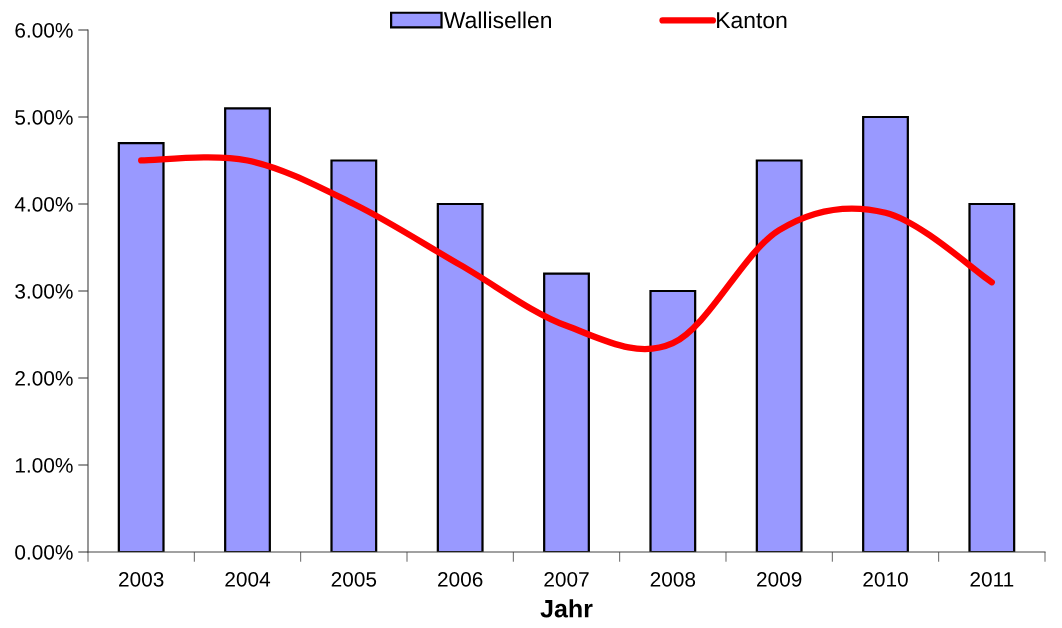  I want to click on x-tick-label: 2003, so click(141, 579).